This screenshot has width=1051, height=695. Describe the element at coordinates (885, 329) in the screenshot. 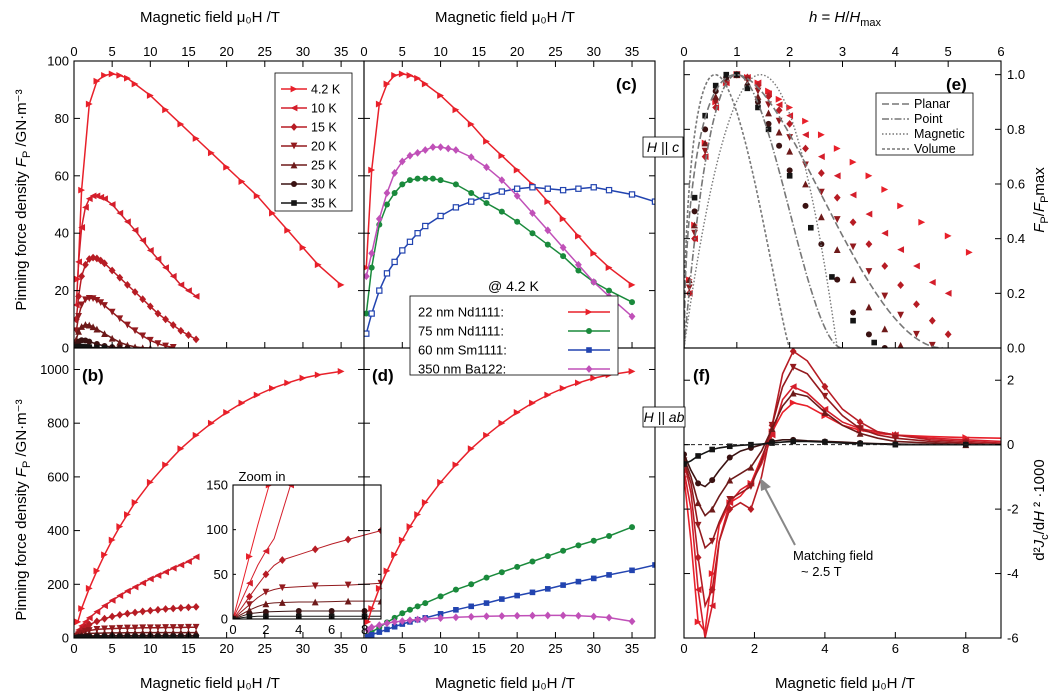

I see `panel-e-series-4-point` at that location.